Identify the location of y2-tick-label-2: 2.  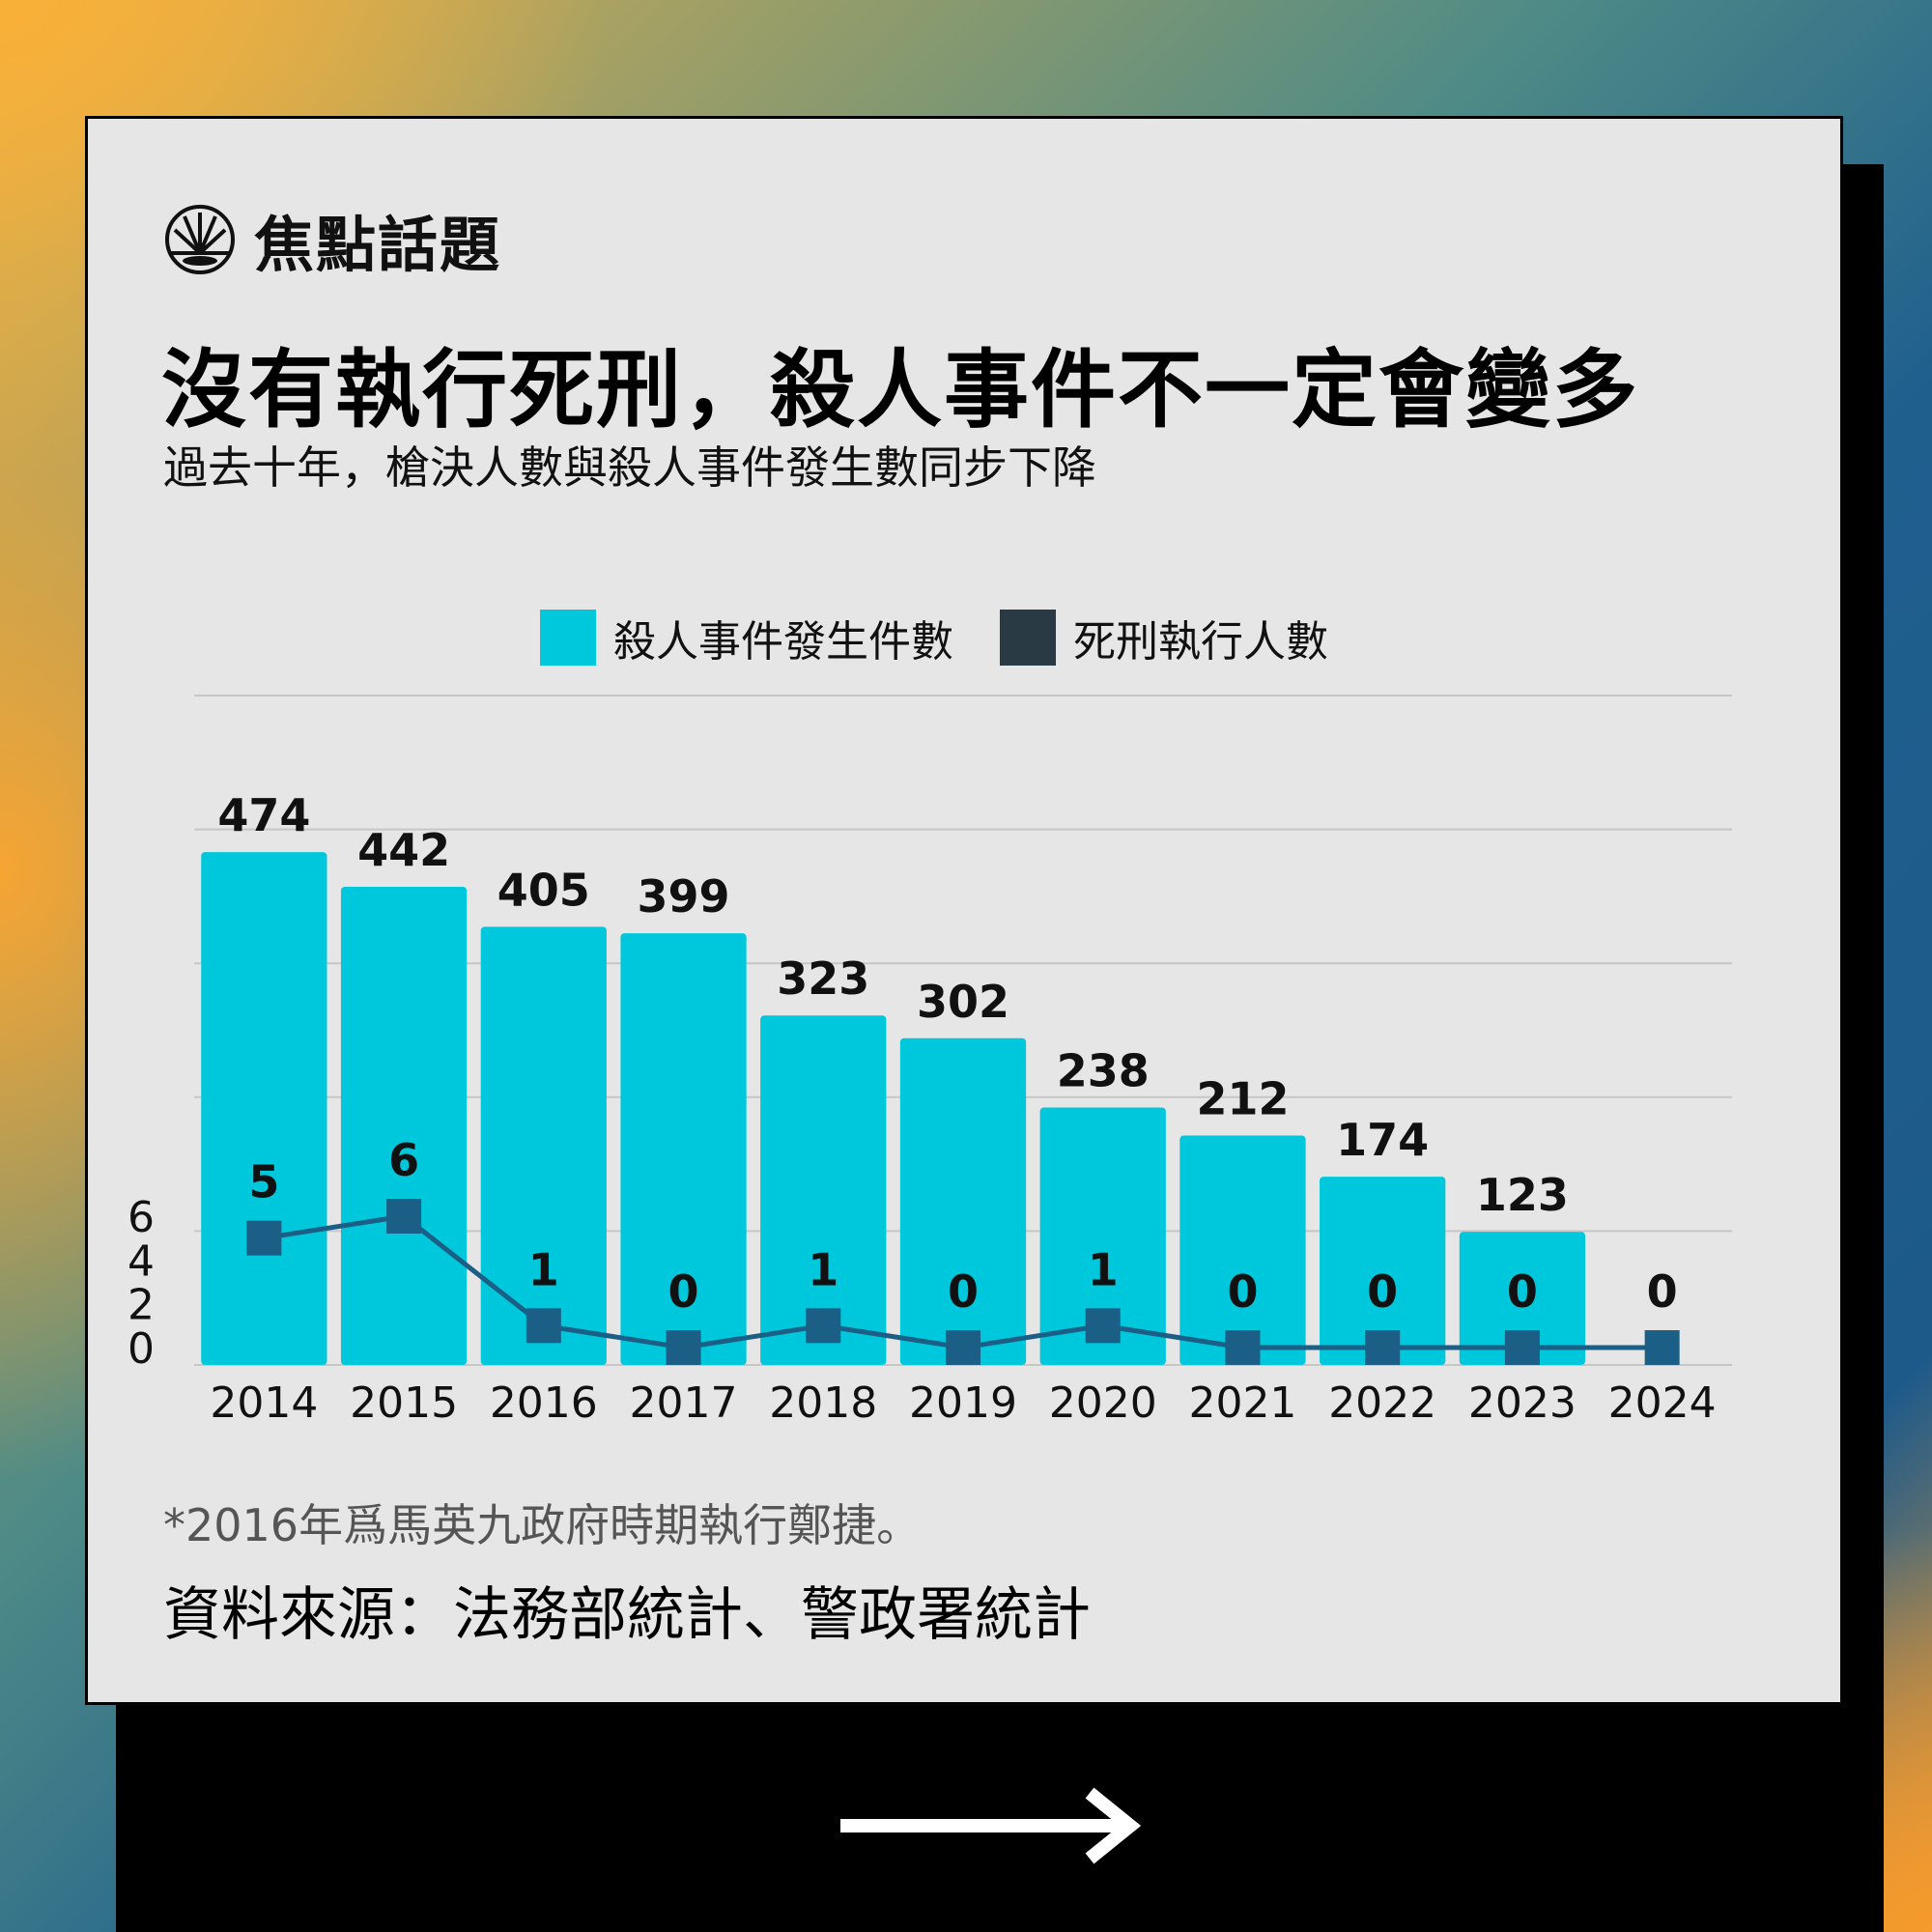
(141, 1305).